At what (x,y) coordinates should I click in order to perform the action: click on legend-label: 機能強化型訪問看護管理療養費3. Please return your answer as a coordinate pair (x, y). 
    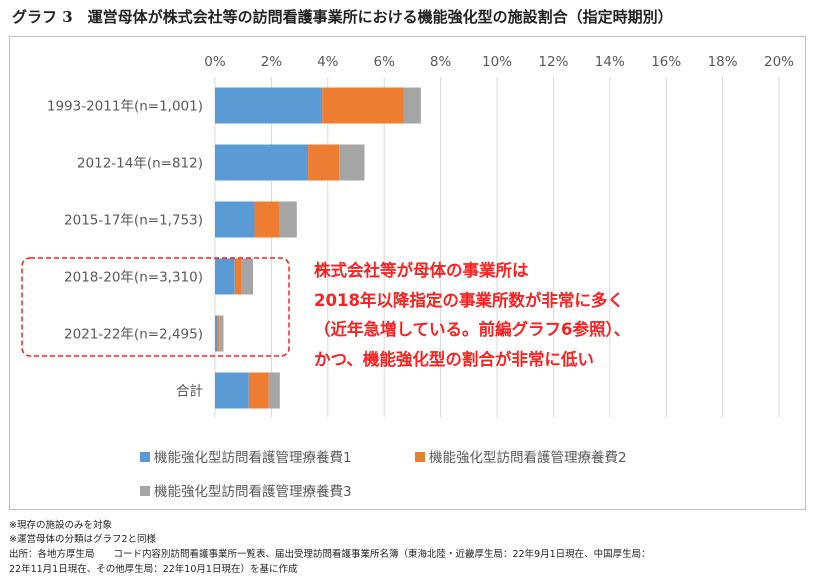
    Looking at the image, I should click on (253, 491).